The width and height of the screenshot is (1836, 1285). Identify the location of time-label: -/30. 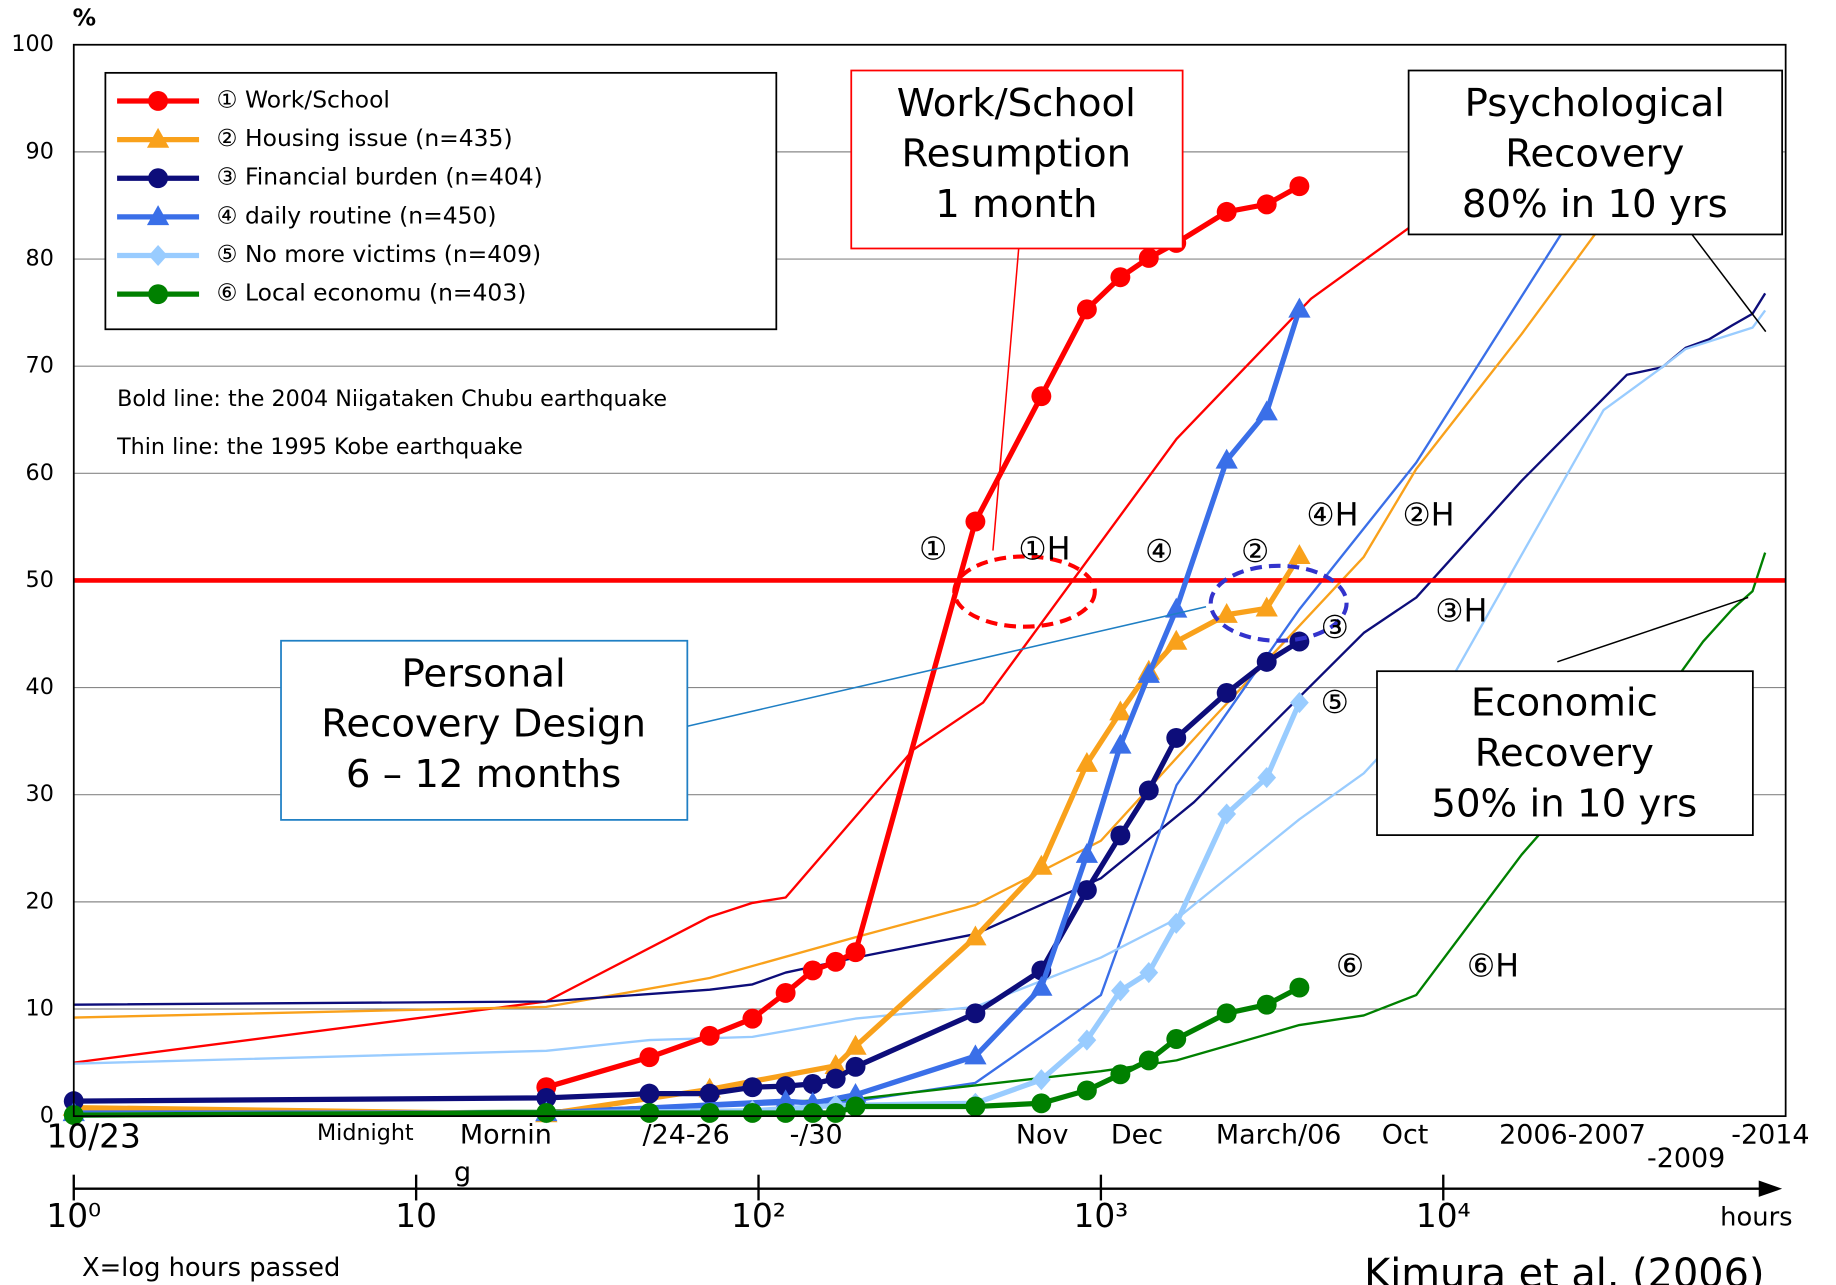
(816, 1135).